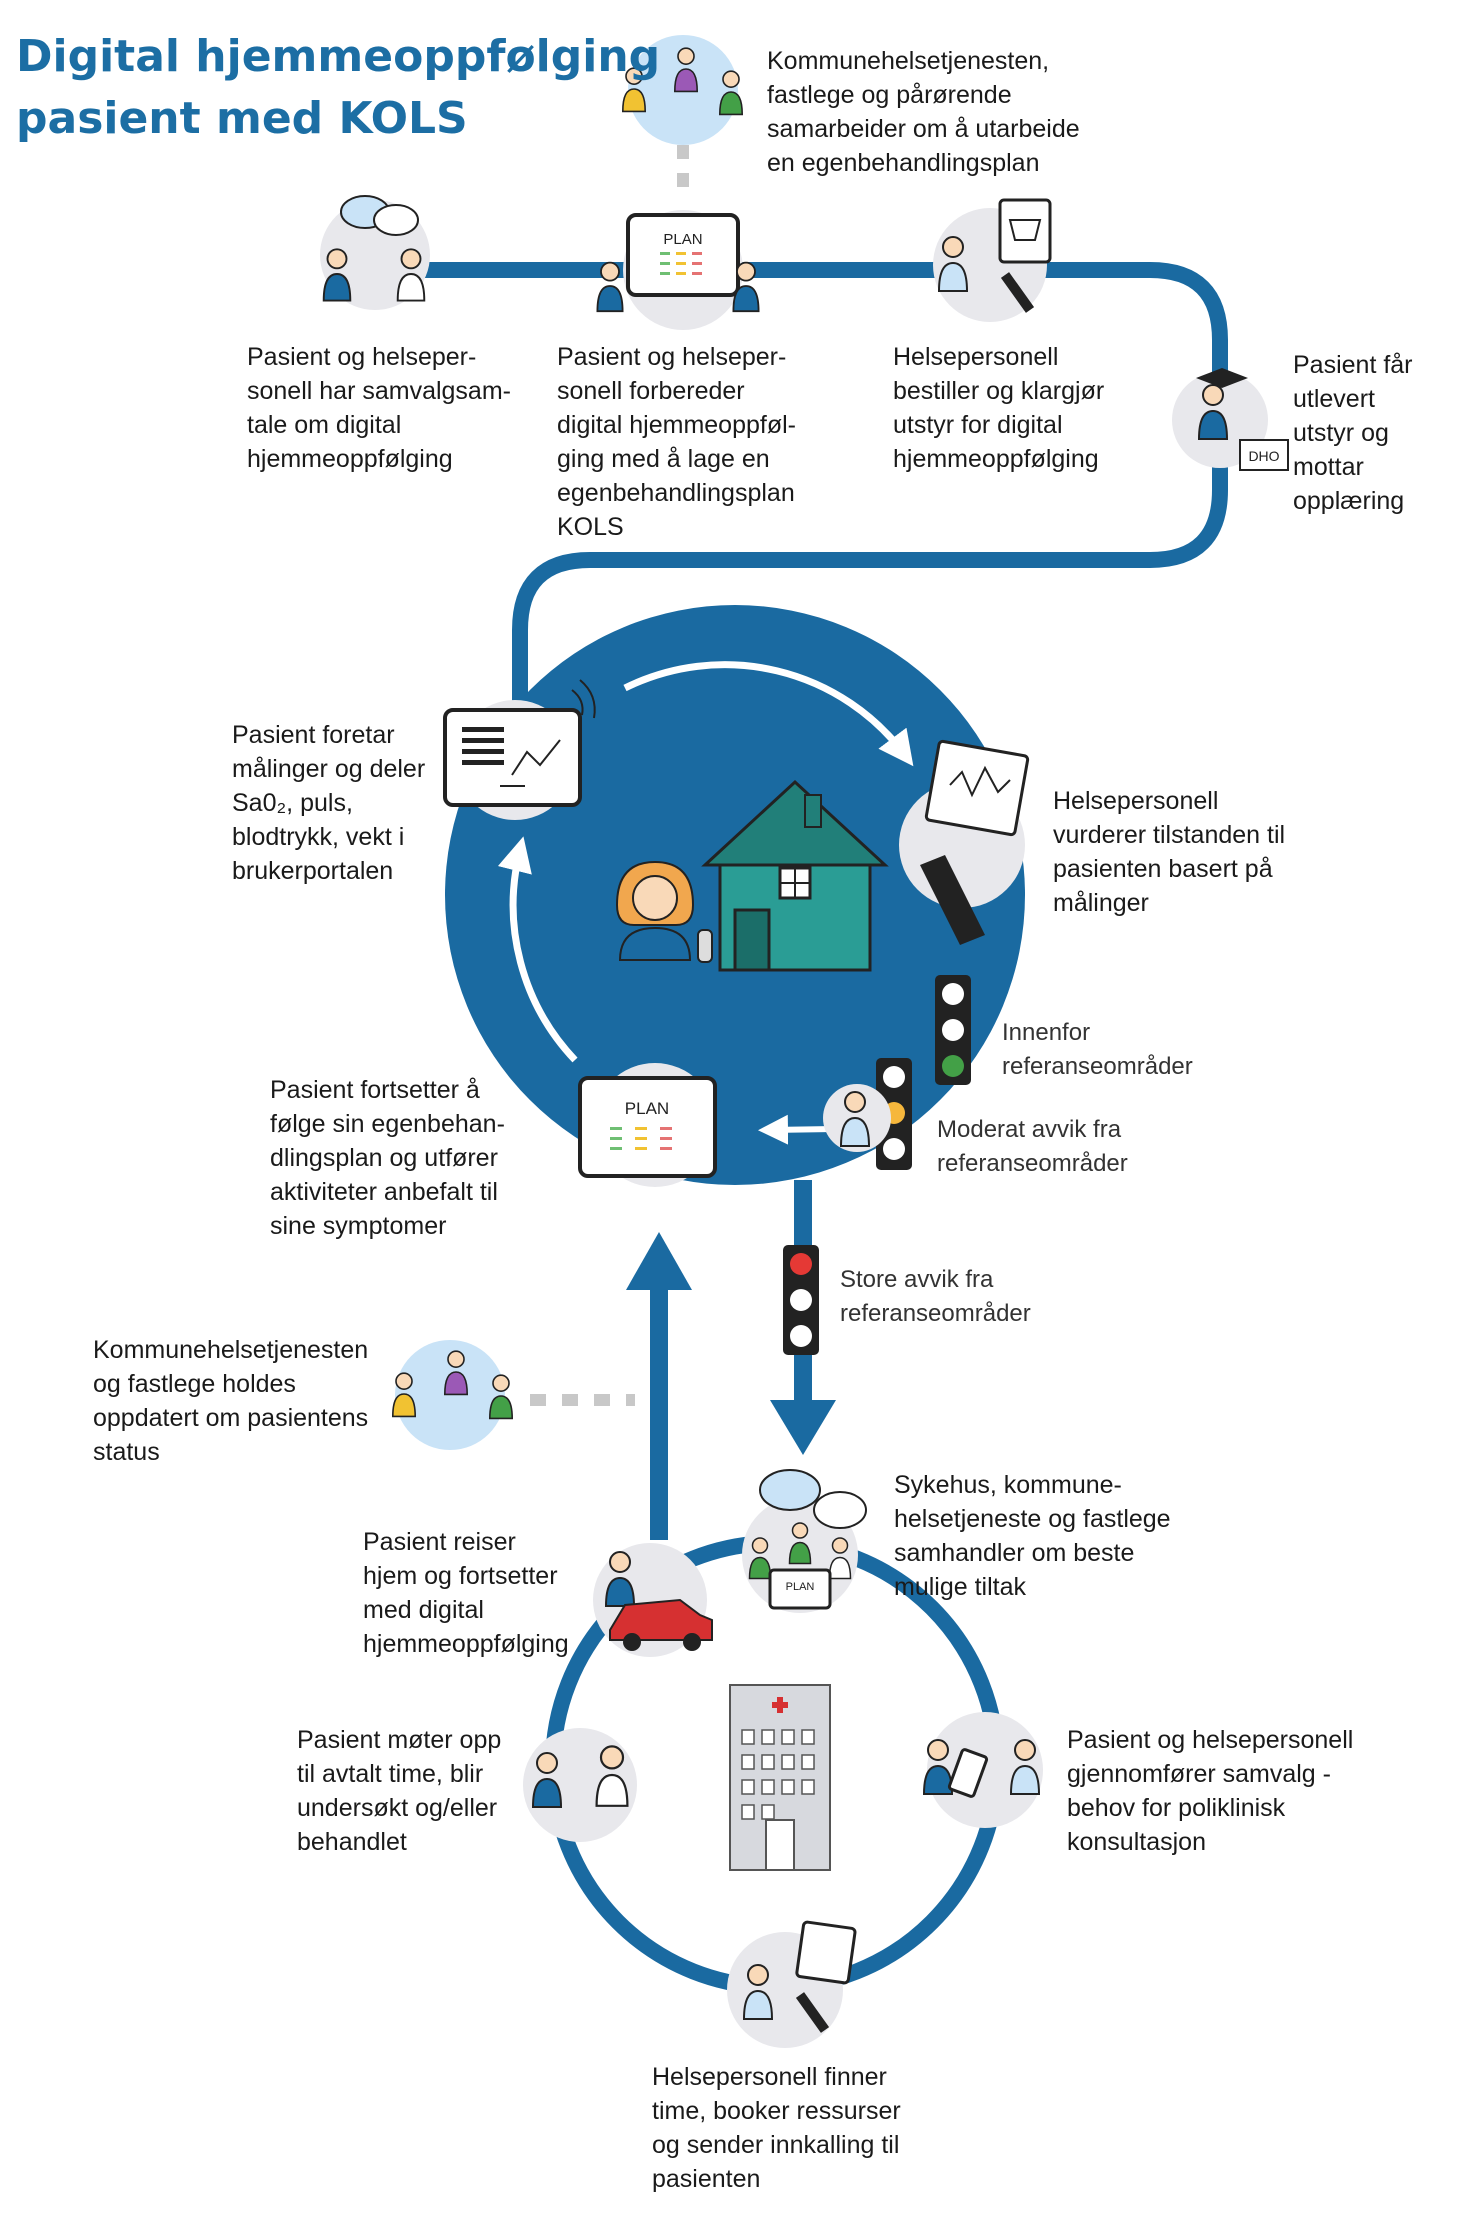 This screenshot has height=2238, width=1458. Describe the element at coordinates (1199, 1774) in the screenshot. I see `label-line: gjennomfører samvalg -` at that location.